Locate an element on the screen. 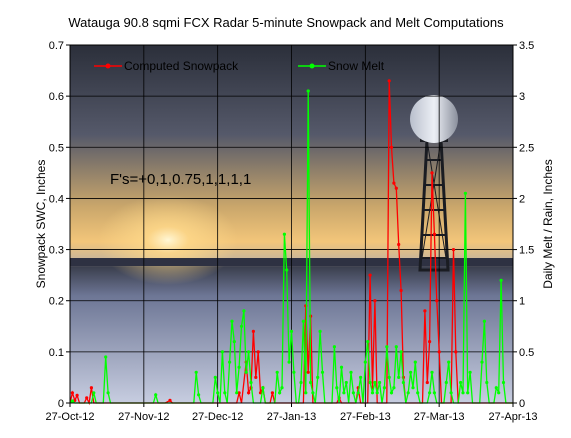 This screenshot has width=571, height=438. left-axis-title: Snowpack SWC, Inches is located at coordinates (41, 224).